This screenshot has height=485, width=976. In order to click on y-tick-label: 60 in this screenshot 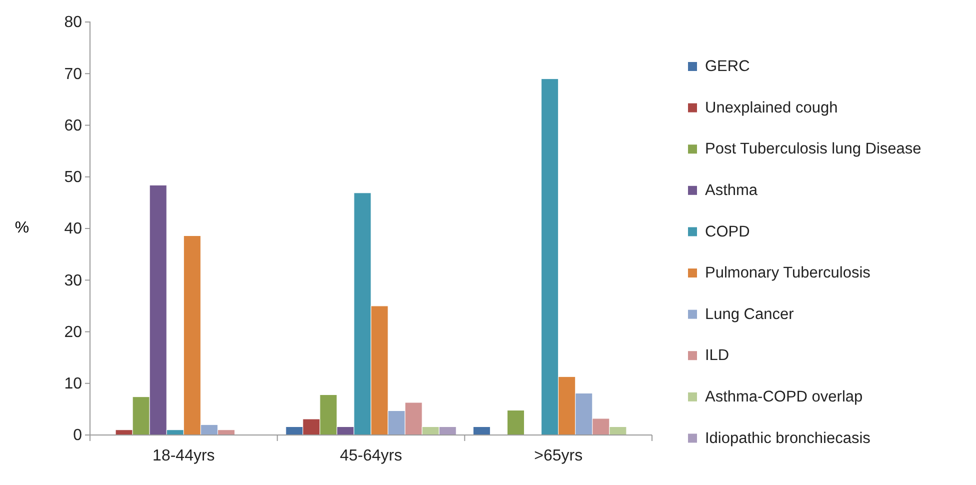, I will do `click(73, 125)`.